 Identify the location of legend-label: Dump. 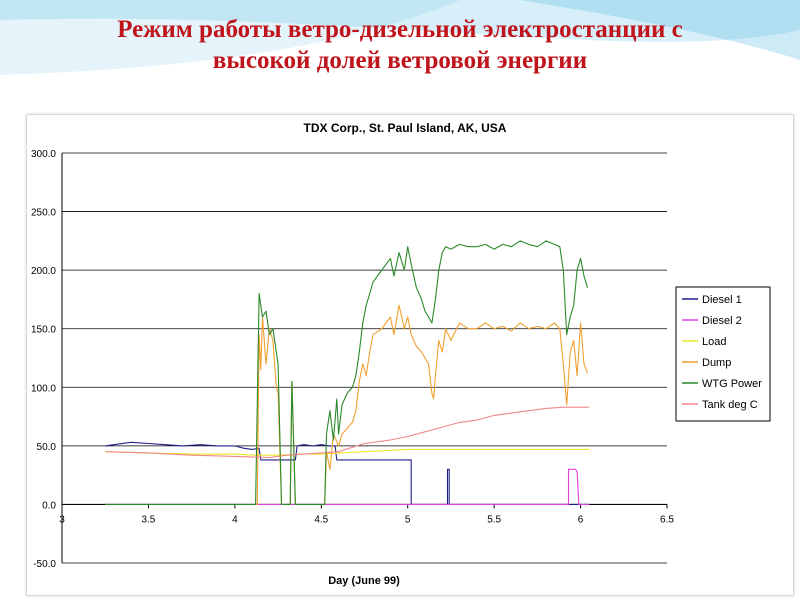
(716, 363).